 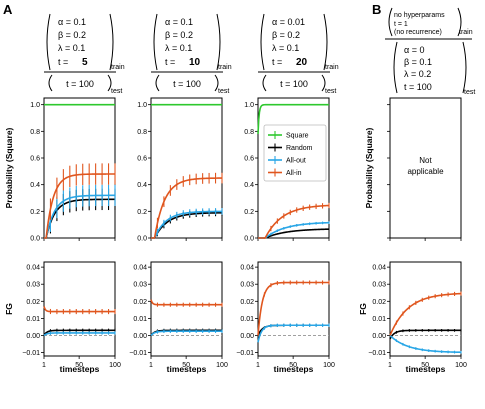 What do you see at coordinates (180, 170) in the screenshot?
I see `prob-axes-2: 0.0 0.2 0.4 0.6 0.8 1.0` at bounding box center [180, 170].